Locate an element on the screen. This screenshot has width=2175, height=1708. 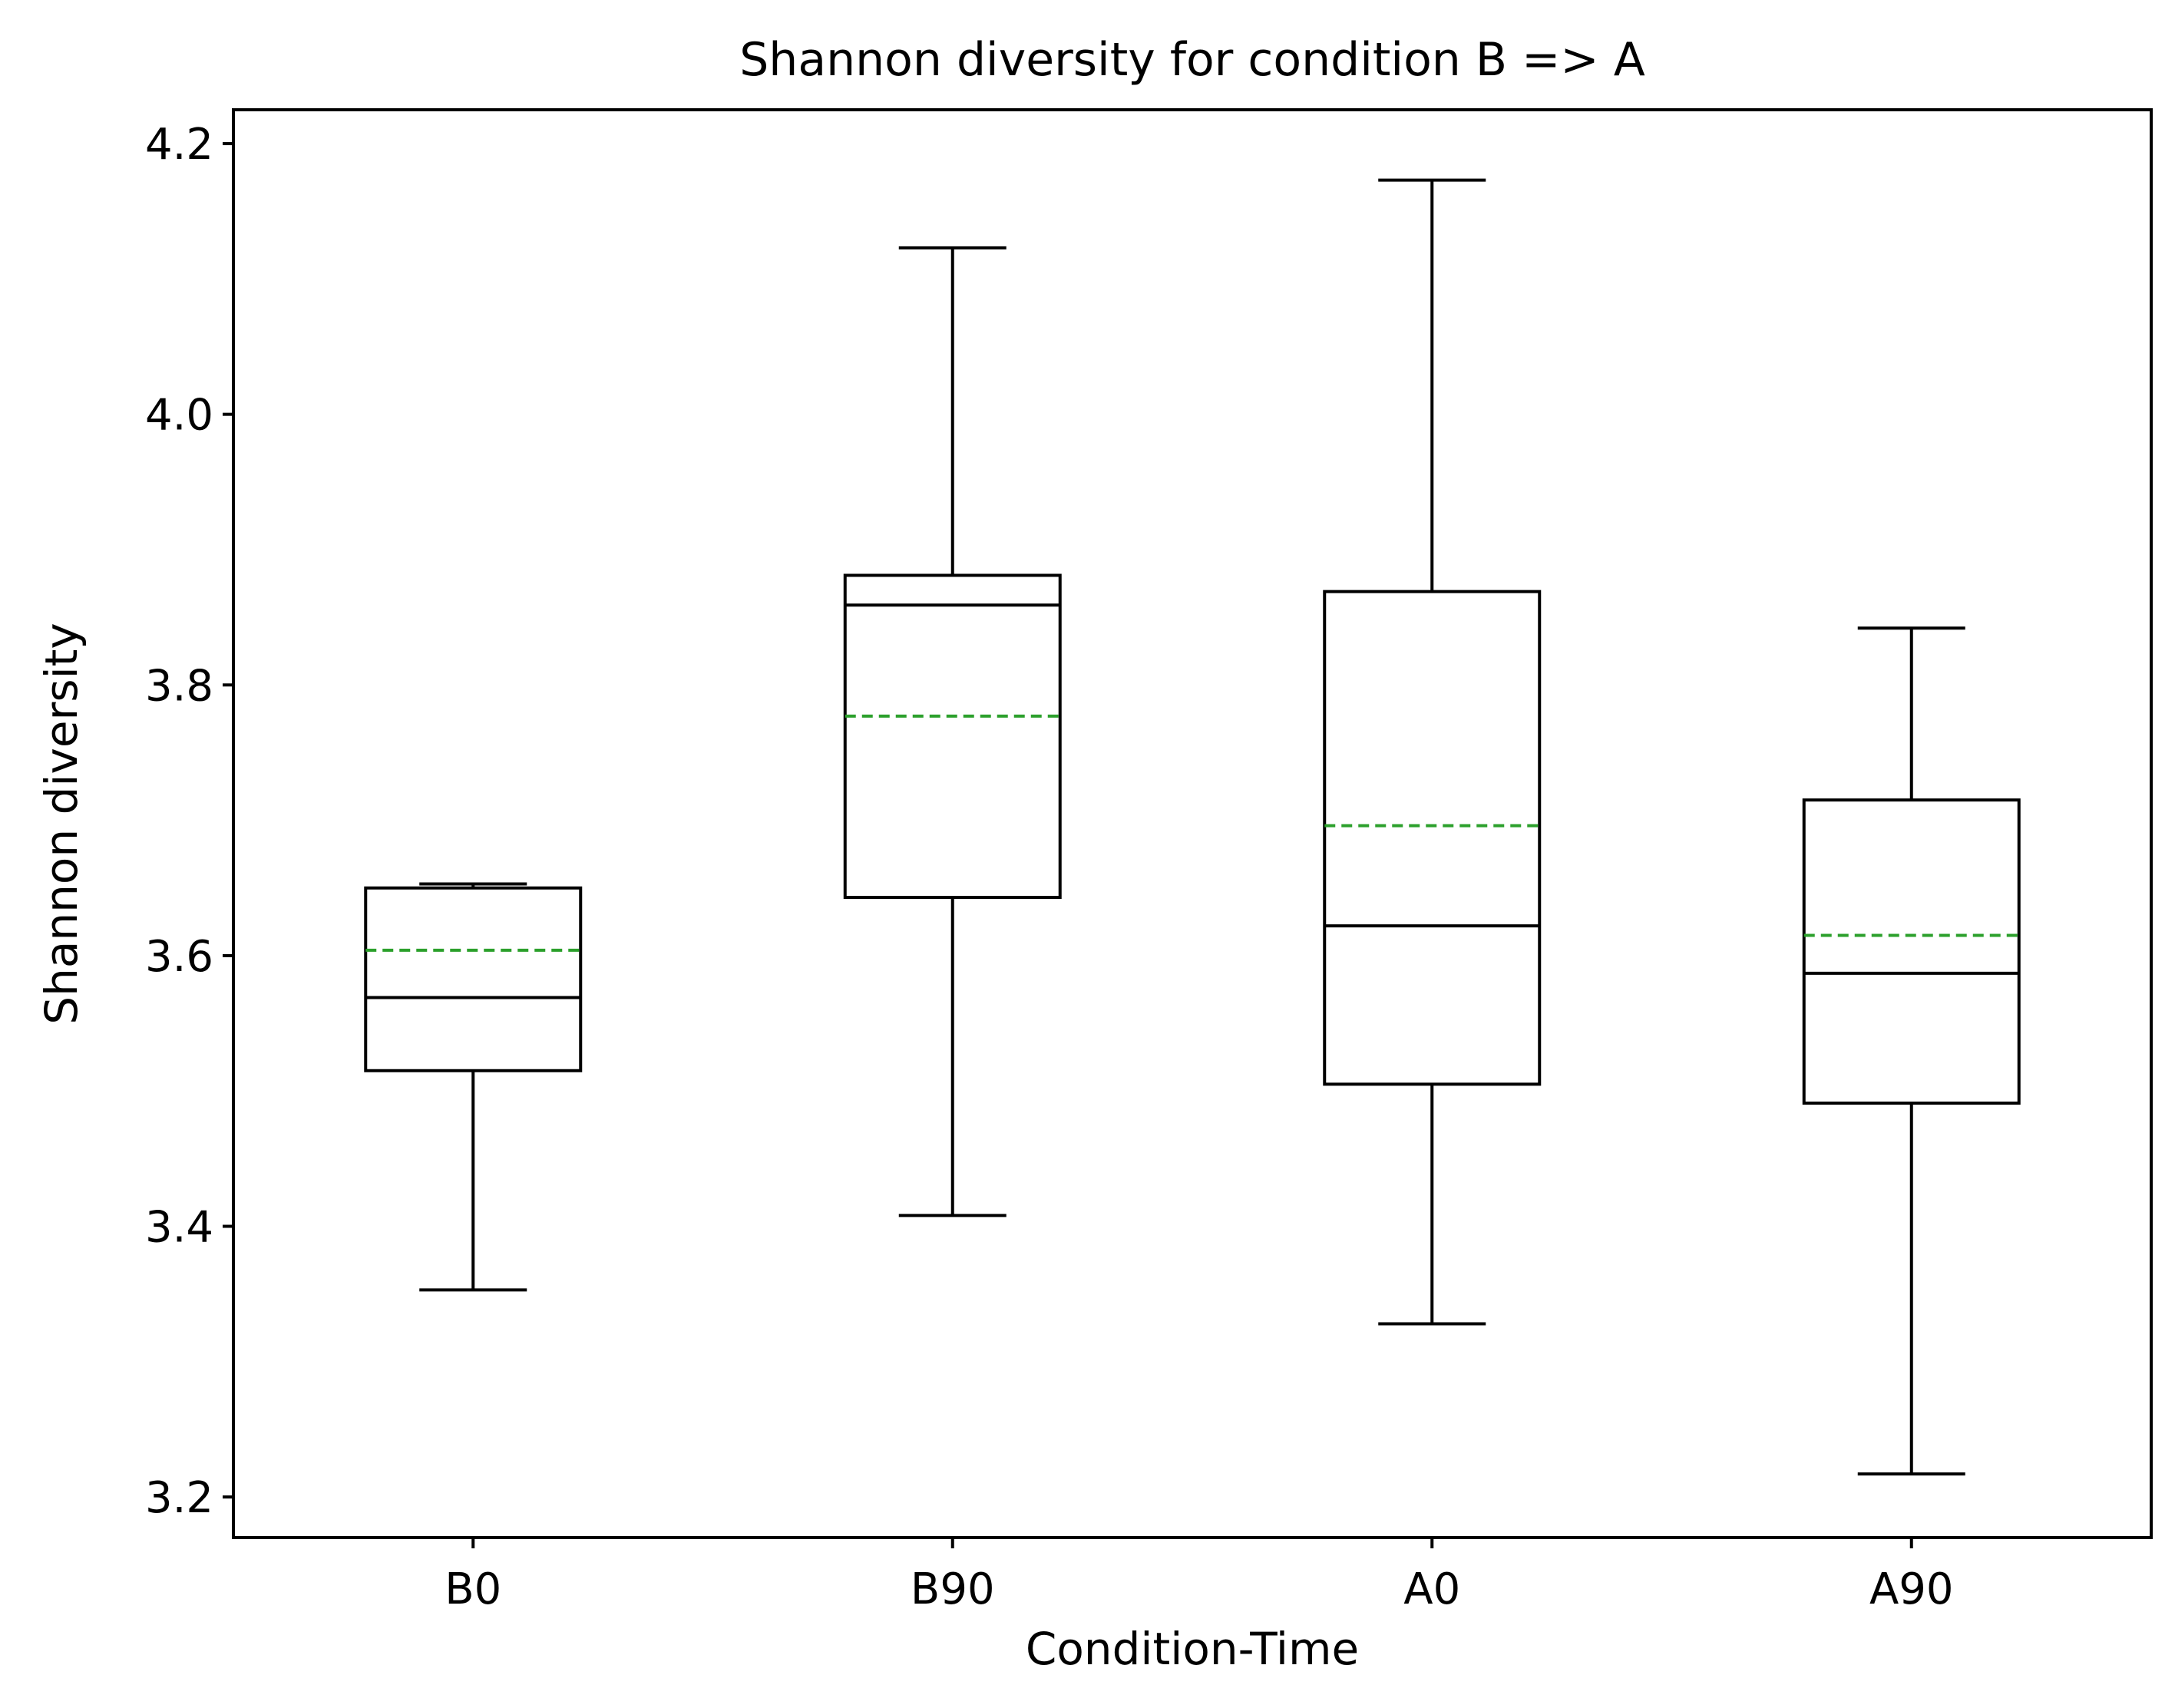
x-axis-label: Condition-Time is located at coordinates (1192, 1649).